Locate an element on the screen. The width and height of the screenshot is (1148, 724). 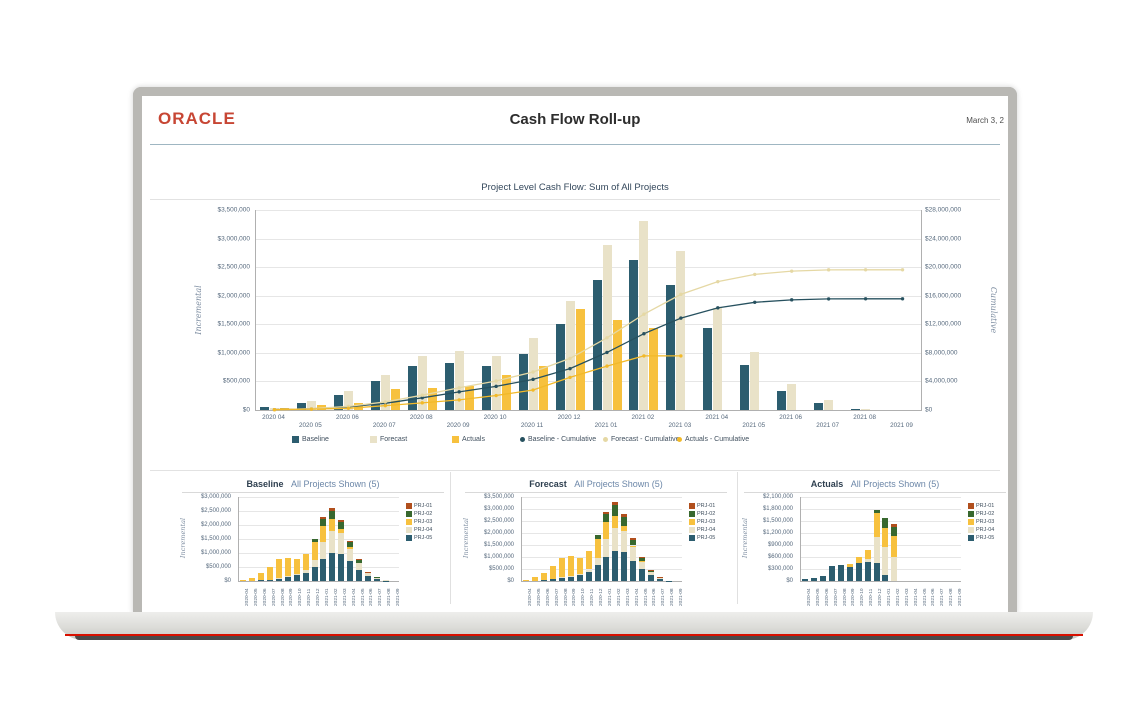
mini-chart-title: Forecast All Projects Shown (5) is located at coordinates (596, 484).